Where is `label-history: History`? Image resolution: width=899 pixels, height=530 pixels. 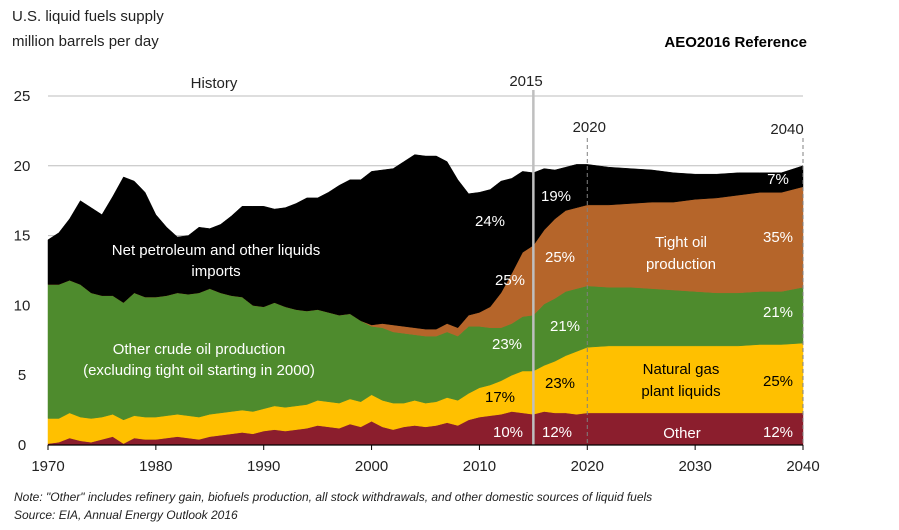 label-history: History is located at coordinates (214, 83).